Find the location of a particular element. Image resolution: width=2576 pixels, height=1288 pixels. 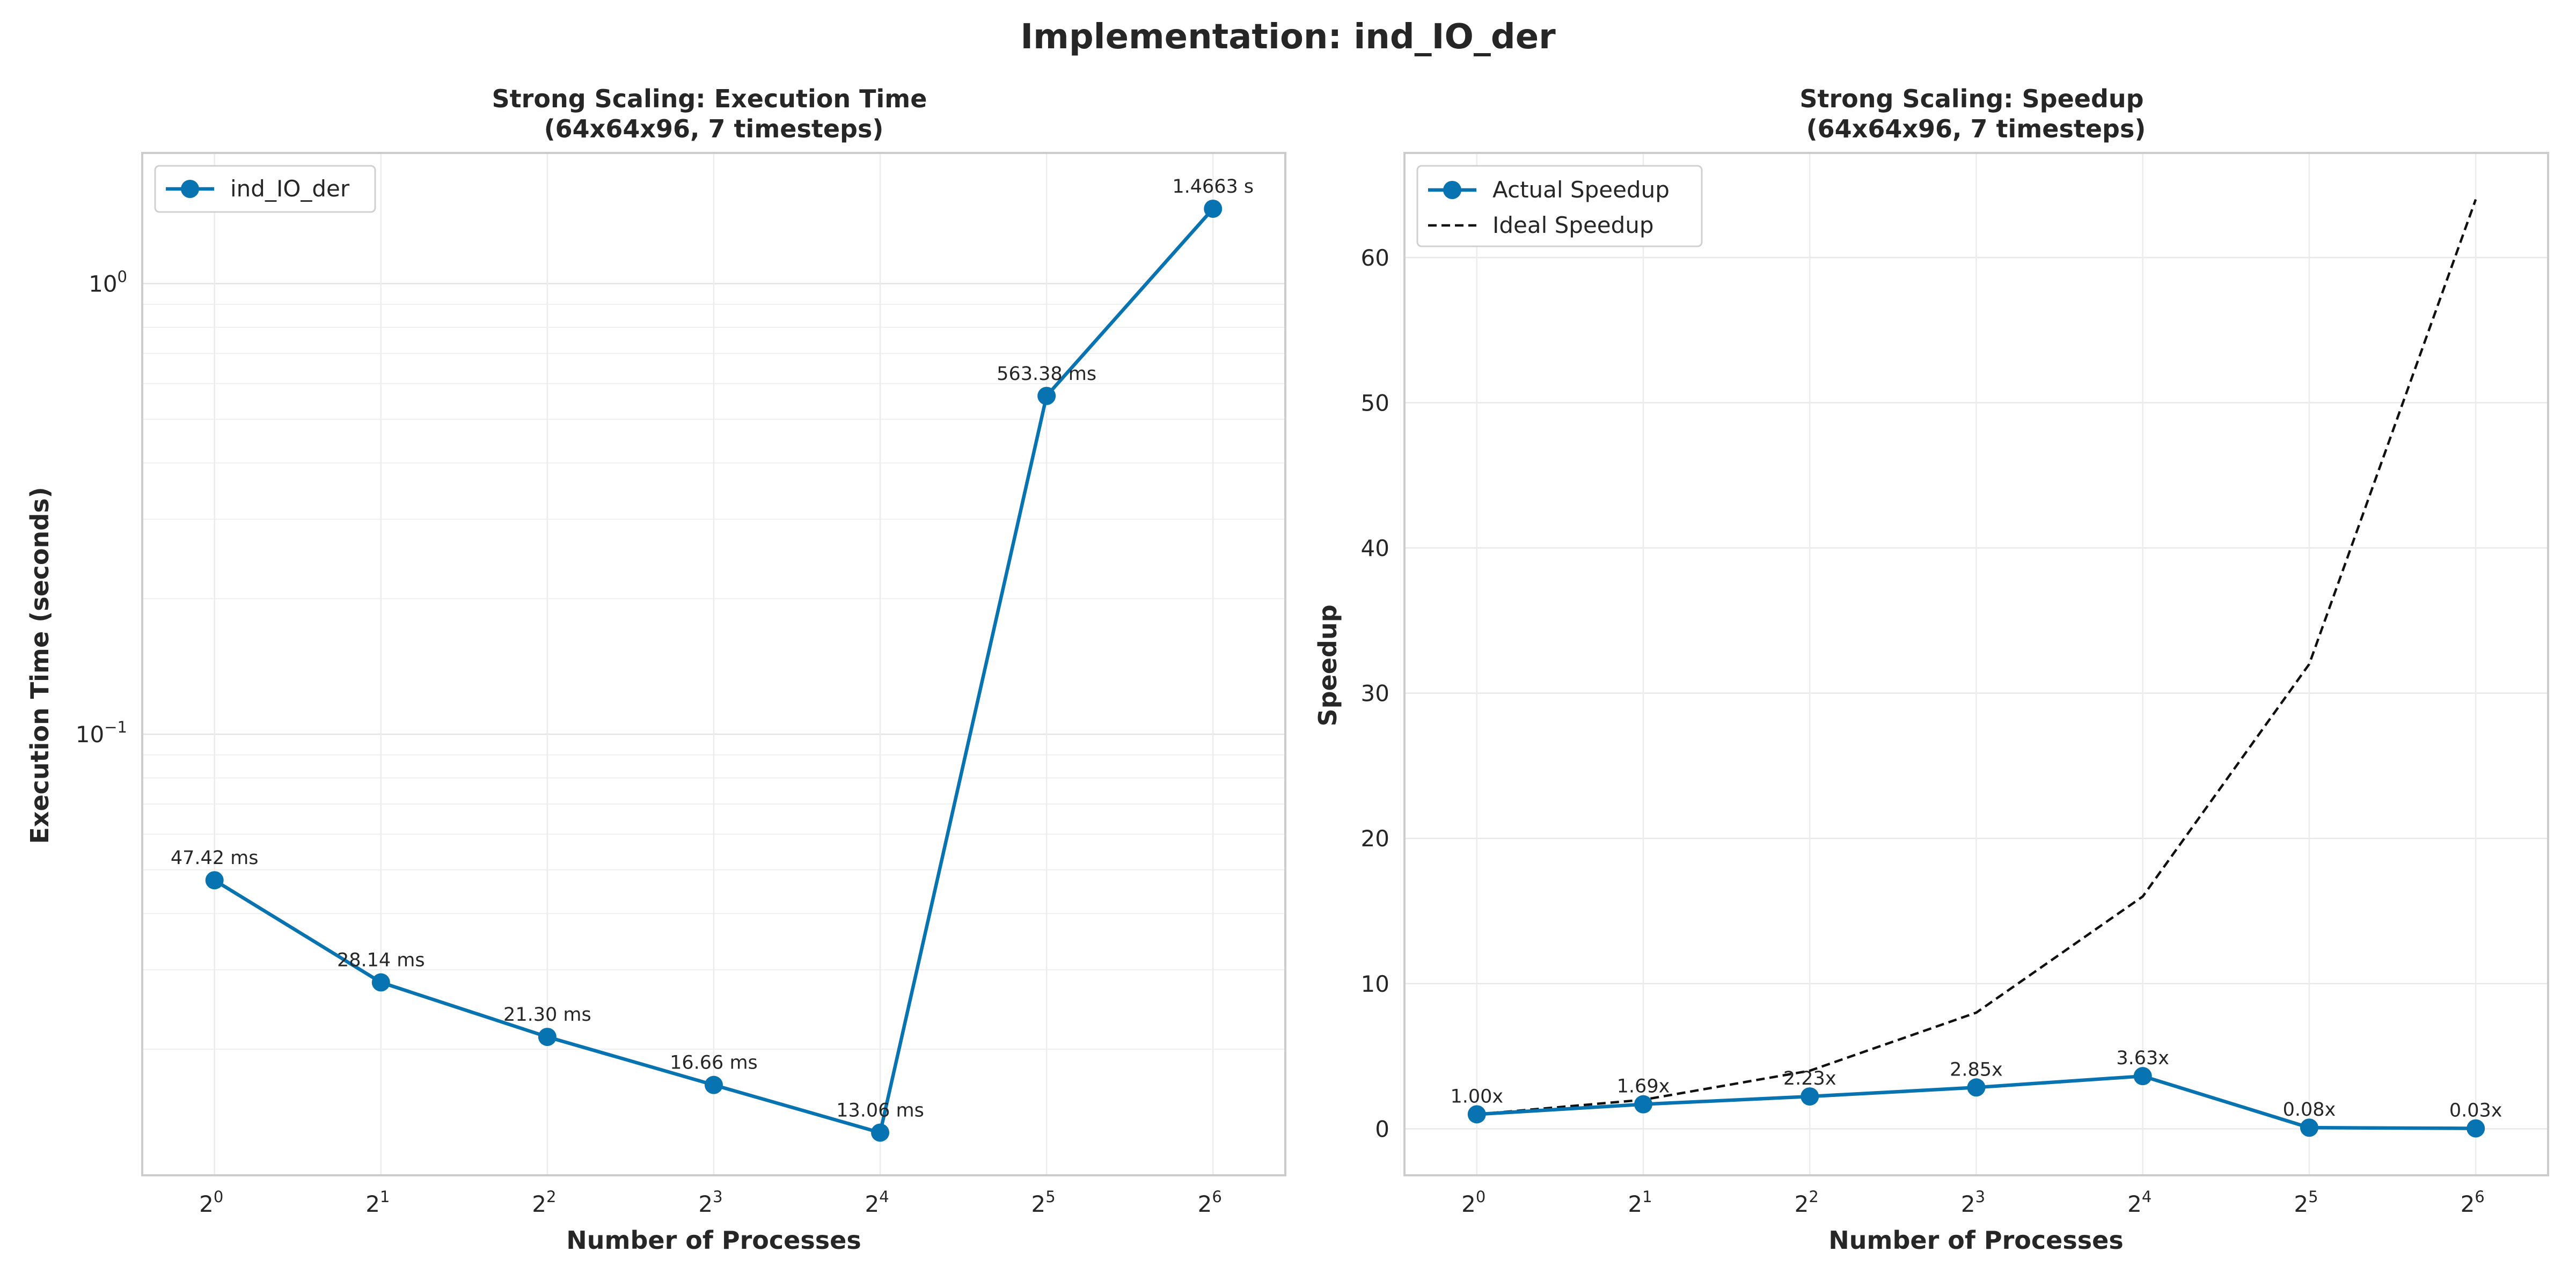

right-legend-box is located at coordinates (1559, 206).